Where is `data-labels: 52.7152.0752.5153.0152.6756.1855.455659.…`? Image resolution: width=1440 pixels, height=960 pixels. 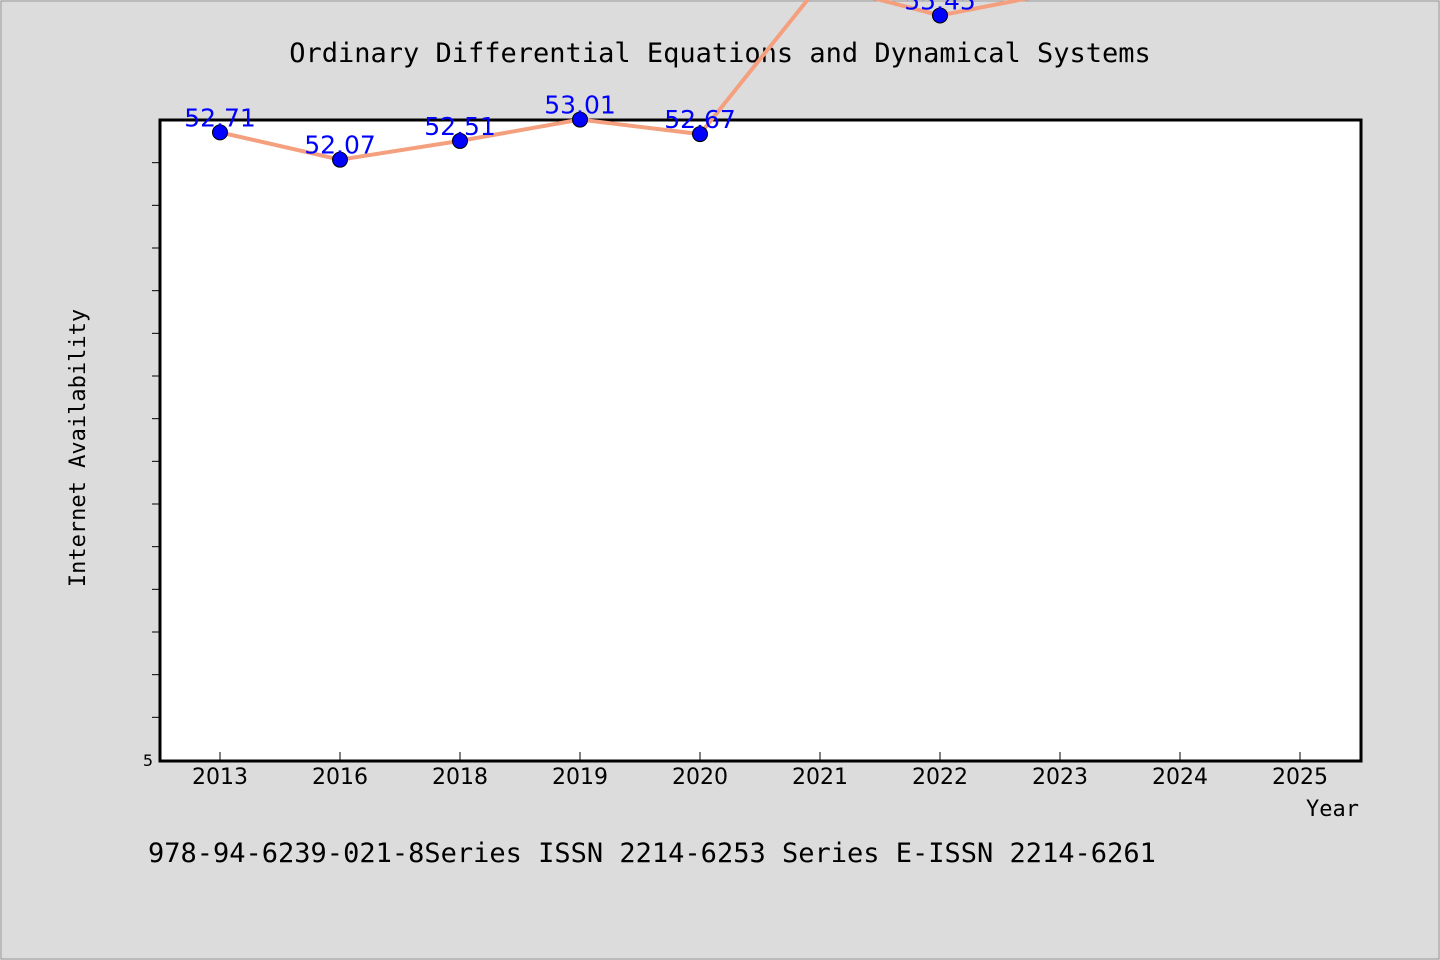 data-labels: 52.7152.0752.5153.0152.6756.1855.455659.… is located at coordinates (580, 80).